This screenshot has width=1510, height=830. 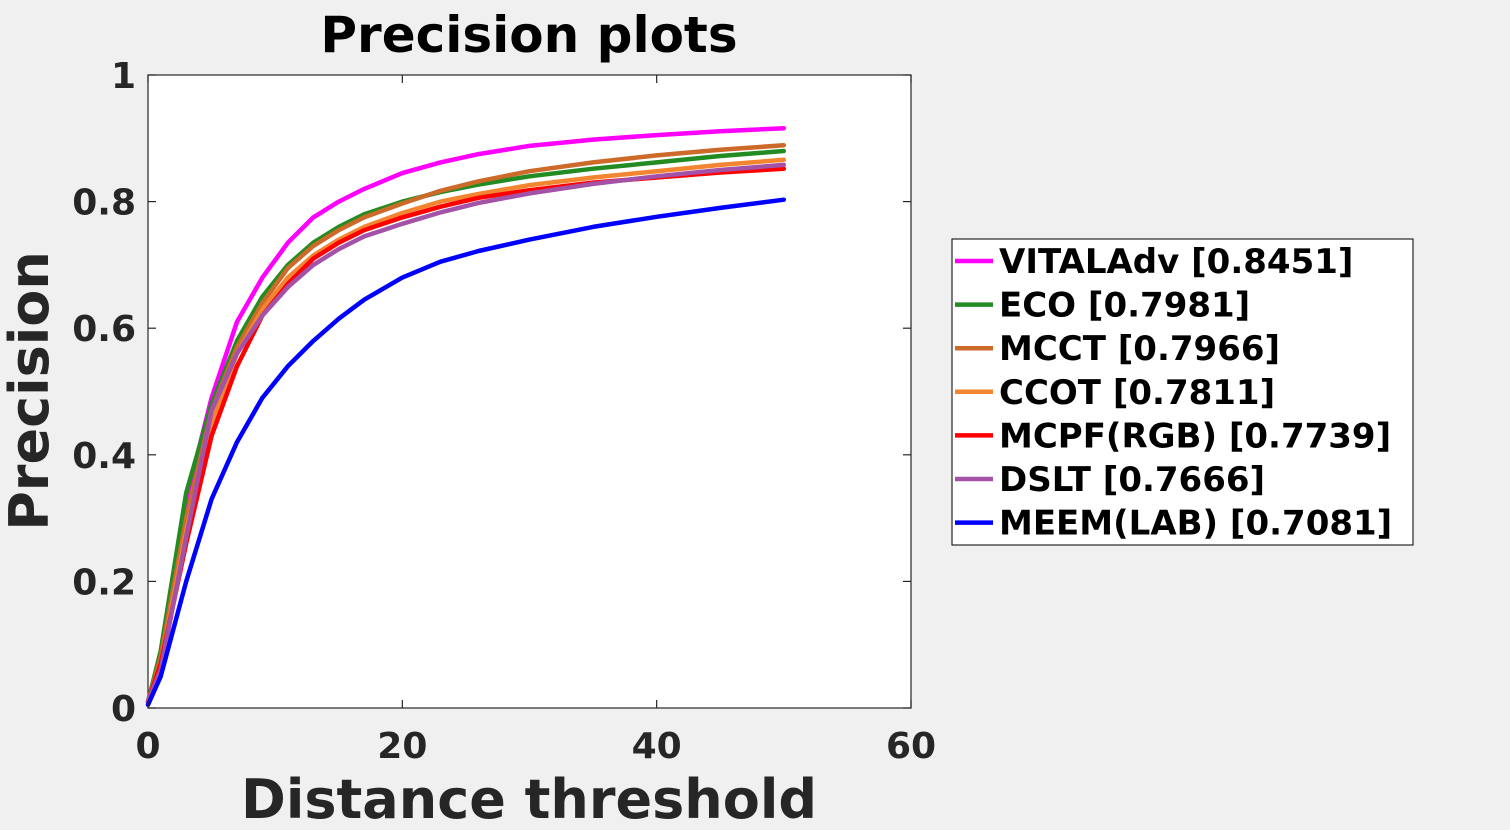 What do you see at coordinates (529, 799) in the screenshot?
I see `x-axis-label: Distance threshold` at bounding box center [529, 799].